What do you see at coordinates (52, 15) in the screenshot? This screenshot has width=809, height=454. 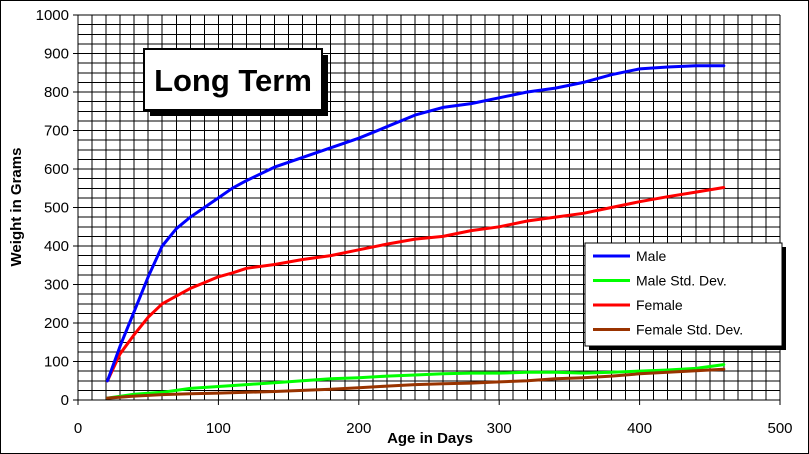 I see `y-tick-label: 1000` at bounding box center [52, 15].